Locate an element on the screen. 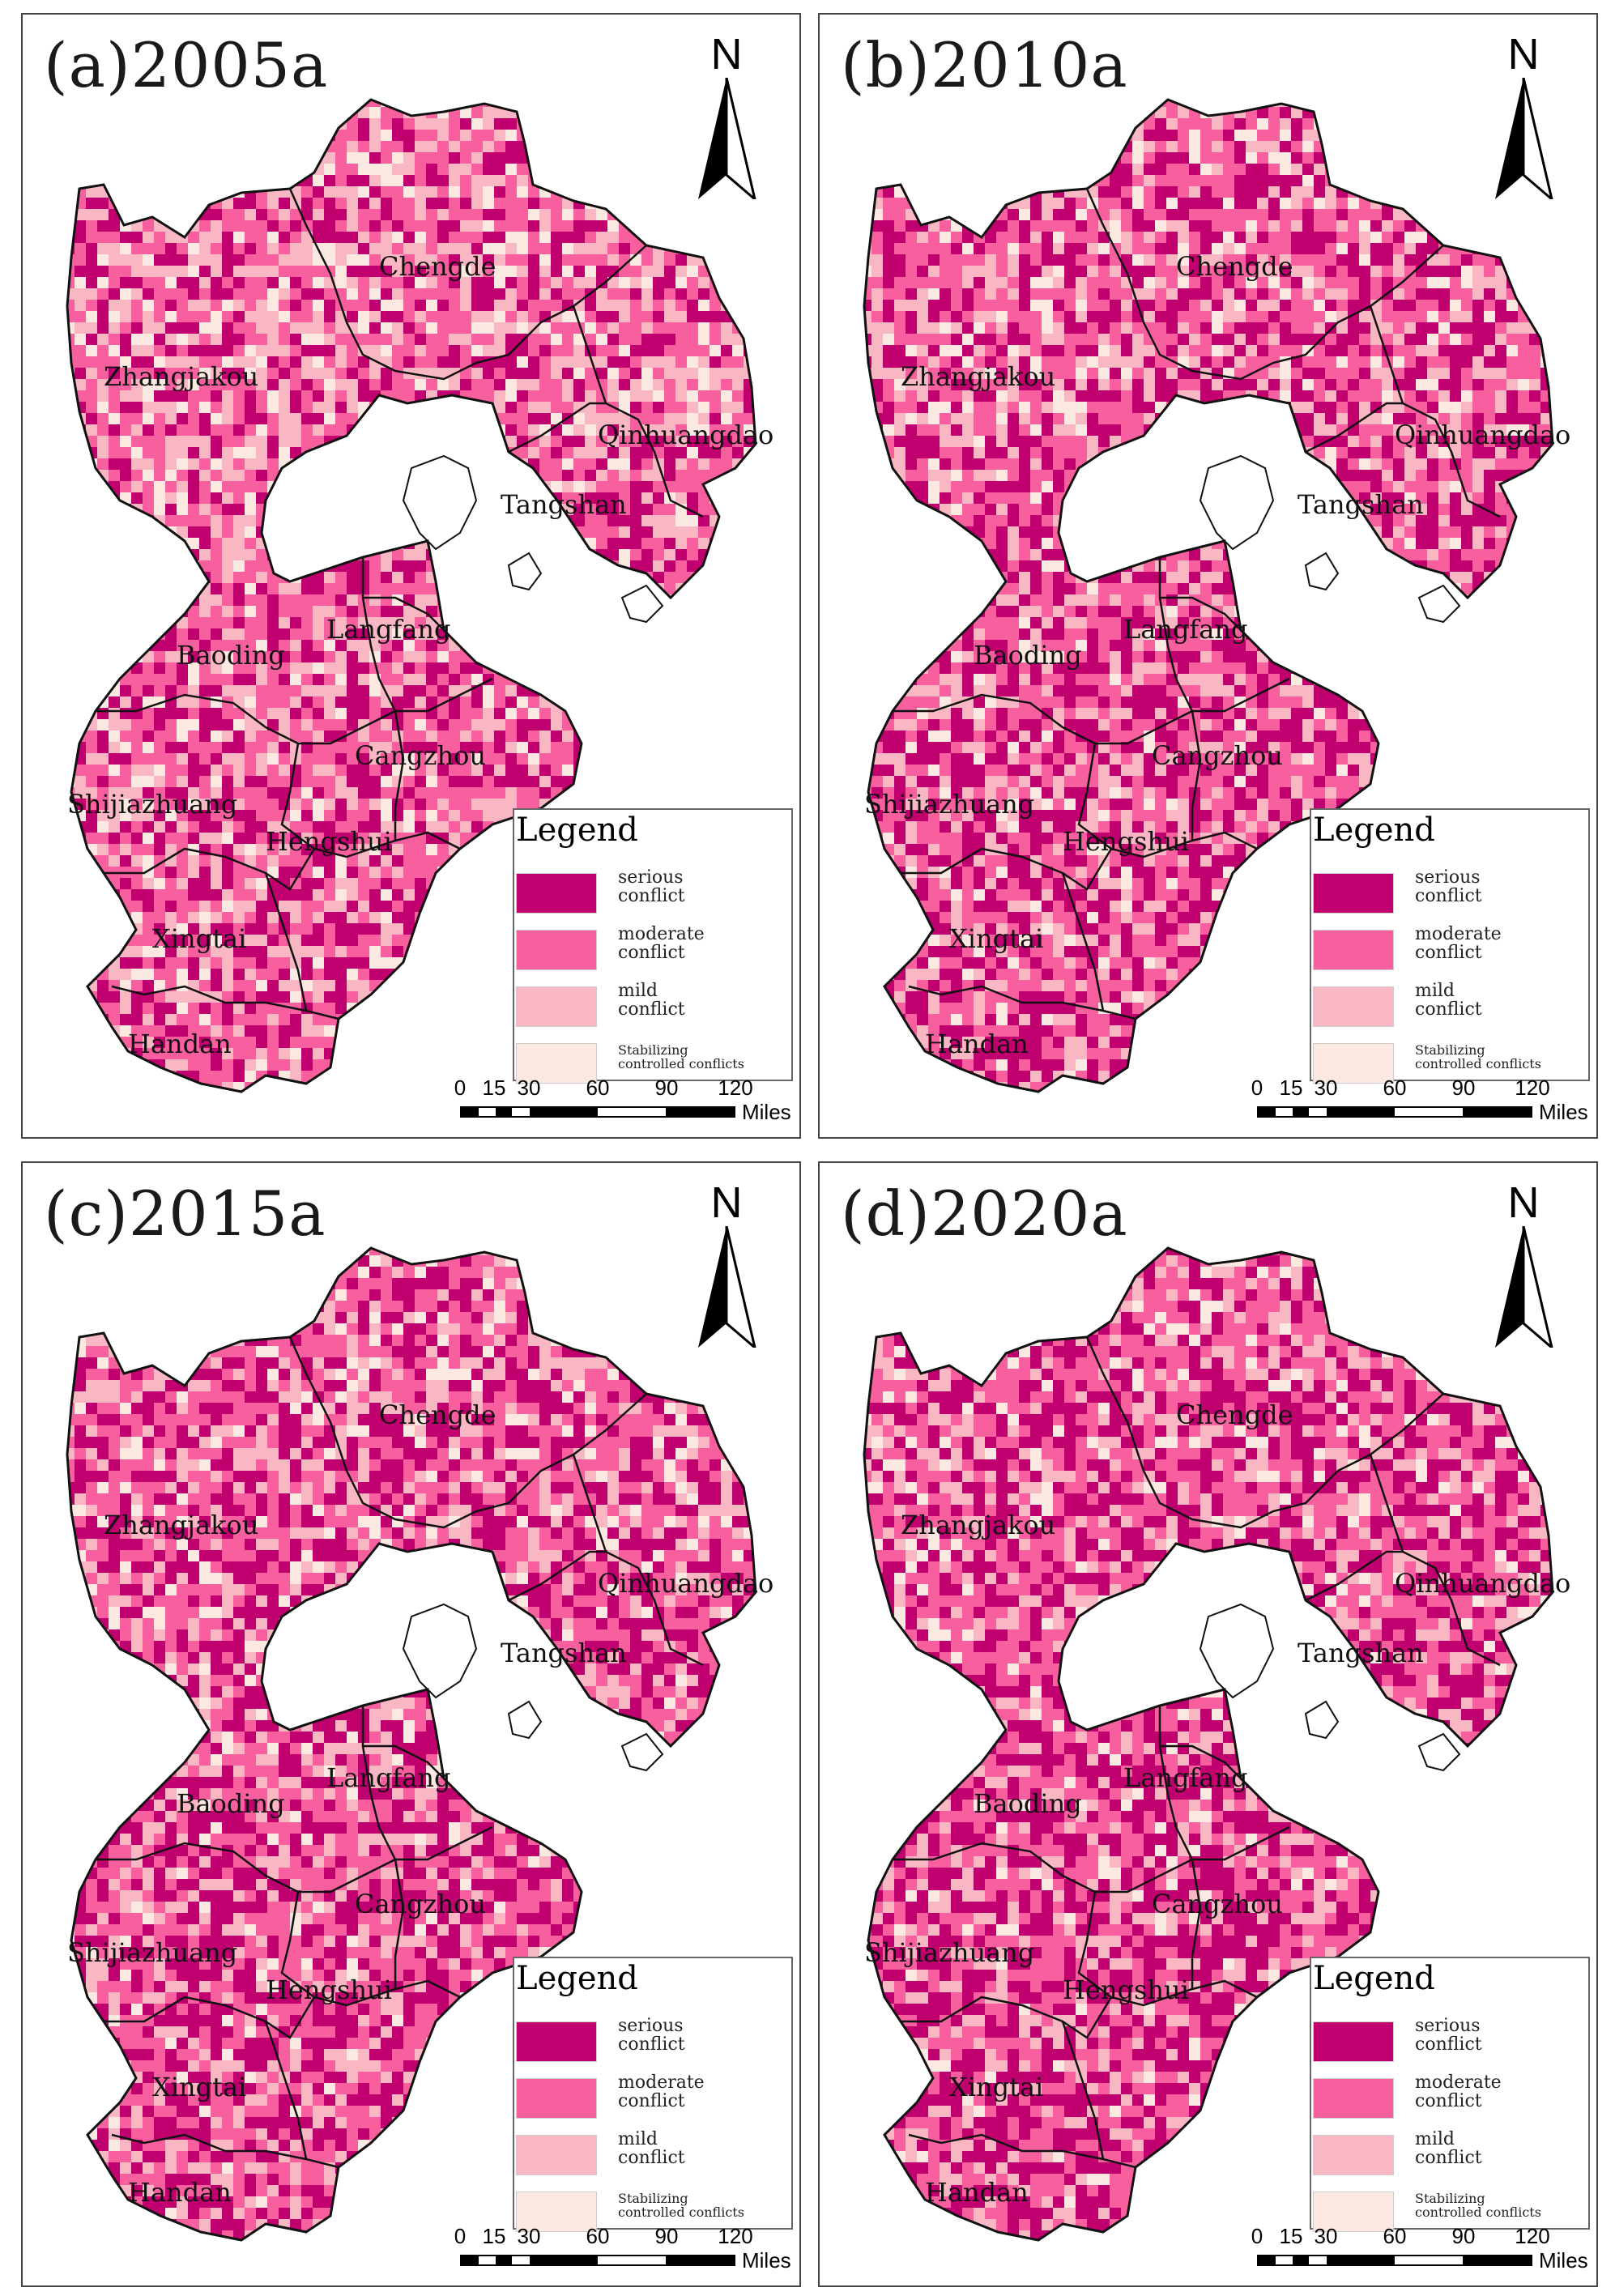 This screenshot has height=2296, width=1615. panel-title: (b)2010a is located at coordinates (984, 65).